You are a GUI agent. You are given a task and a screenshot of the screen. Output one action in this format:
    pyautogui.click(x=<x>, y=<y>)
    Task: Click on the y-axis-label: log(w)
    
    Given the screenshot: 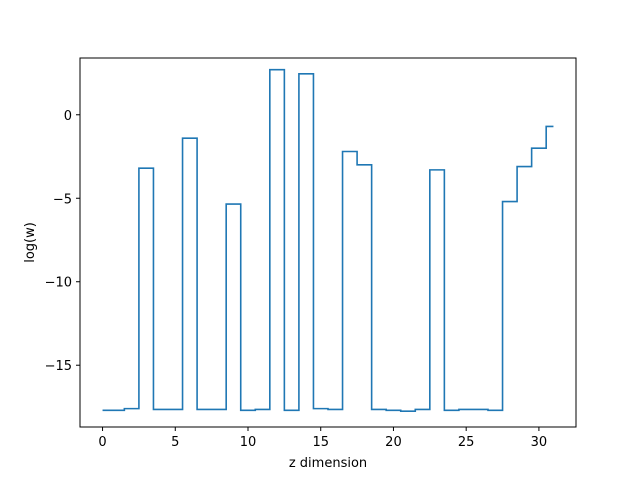 What is the action you would take?
    pyautogui.click(x=30, y=242)
    